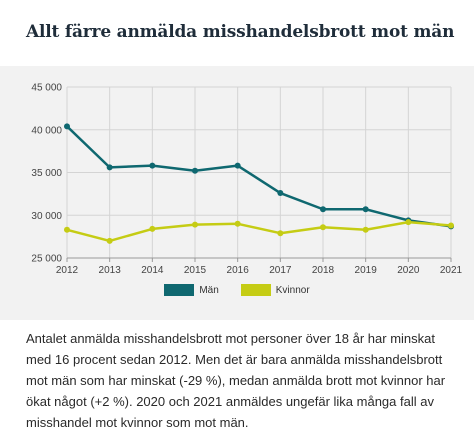 The height and width of the screenshot is (440, 474). I want to click on chart-legend: Män Kvinnor, so click(237, 290).